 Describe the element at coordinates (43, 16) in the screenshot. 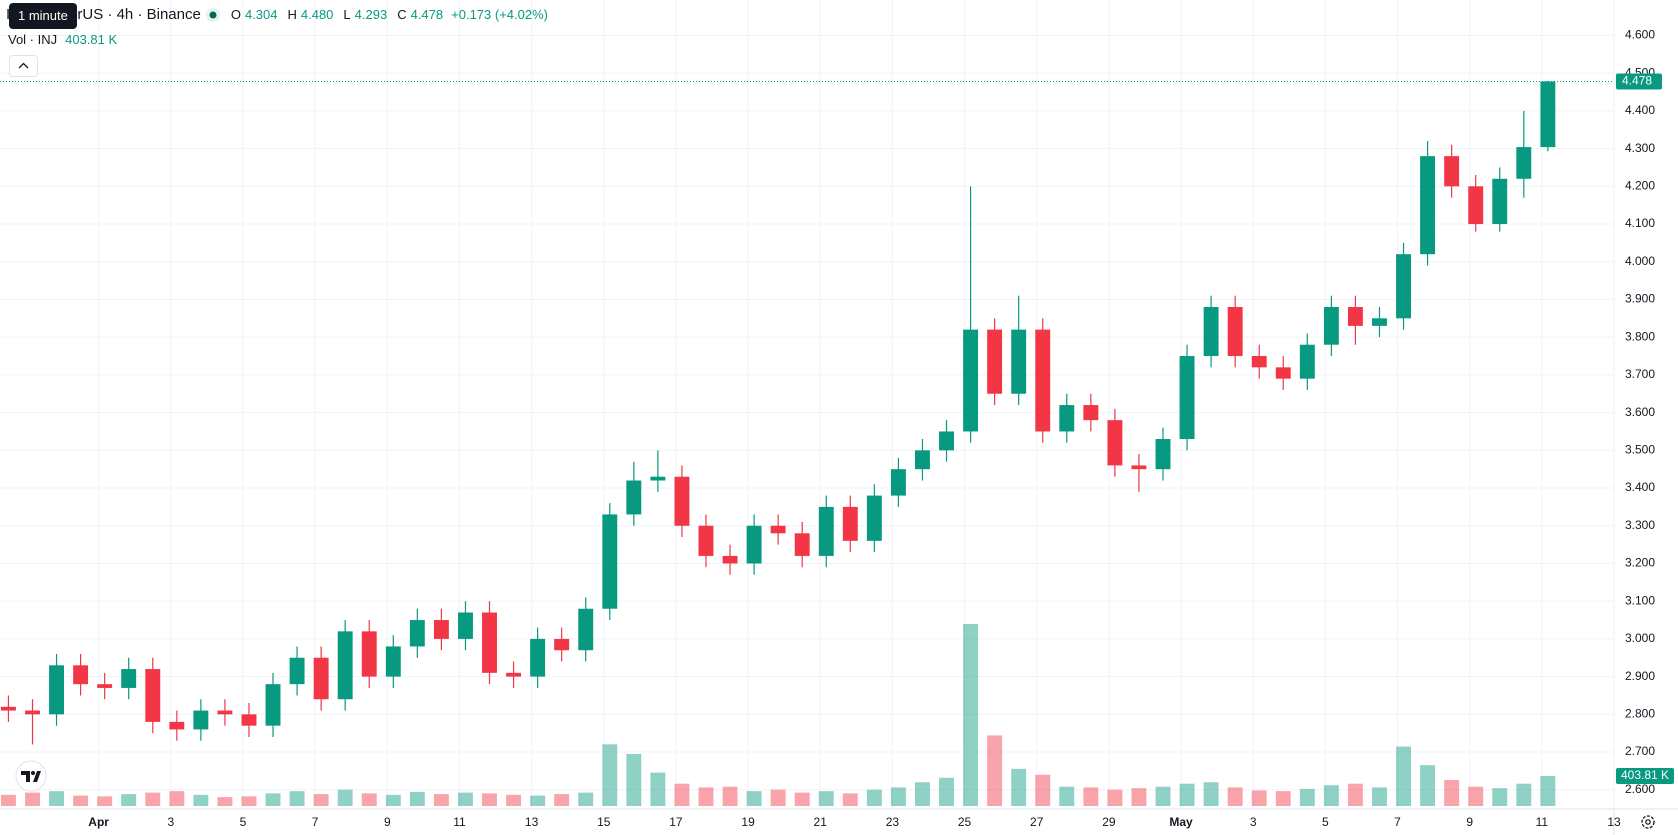

I see `tooltip: 1 minute` at that location.